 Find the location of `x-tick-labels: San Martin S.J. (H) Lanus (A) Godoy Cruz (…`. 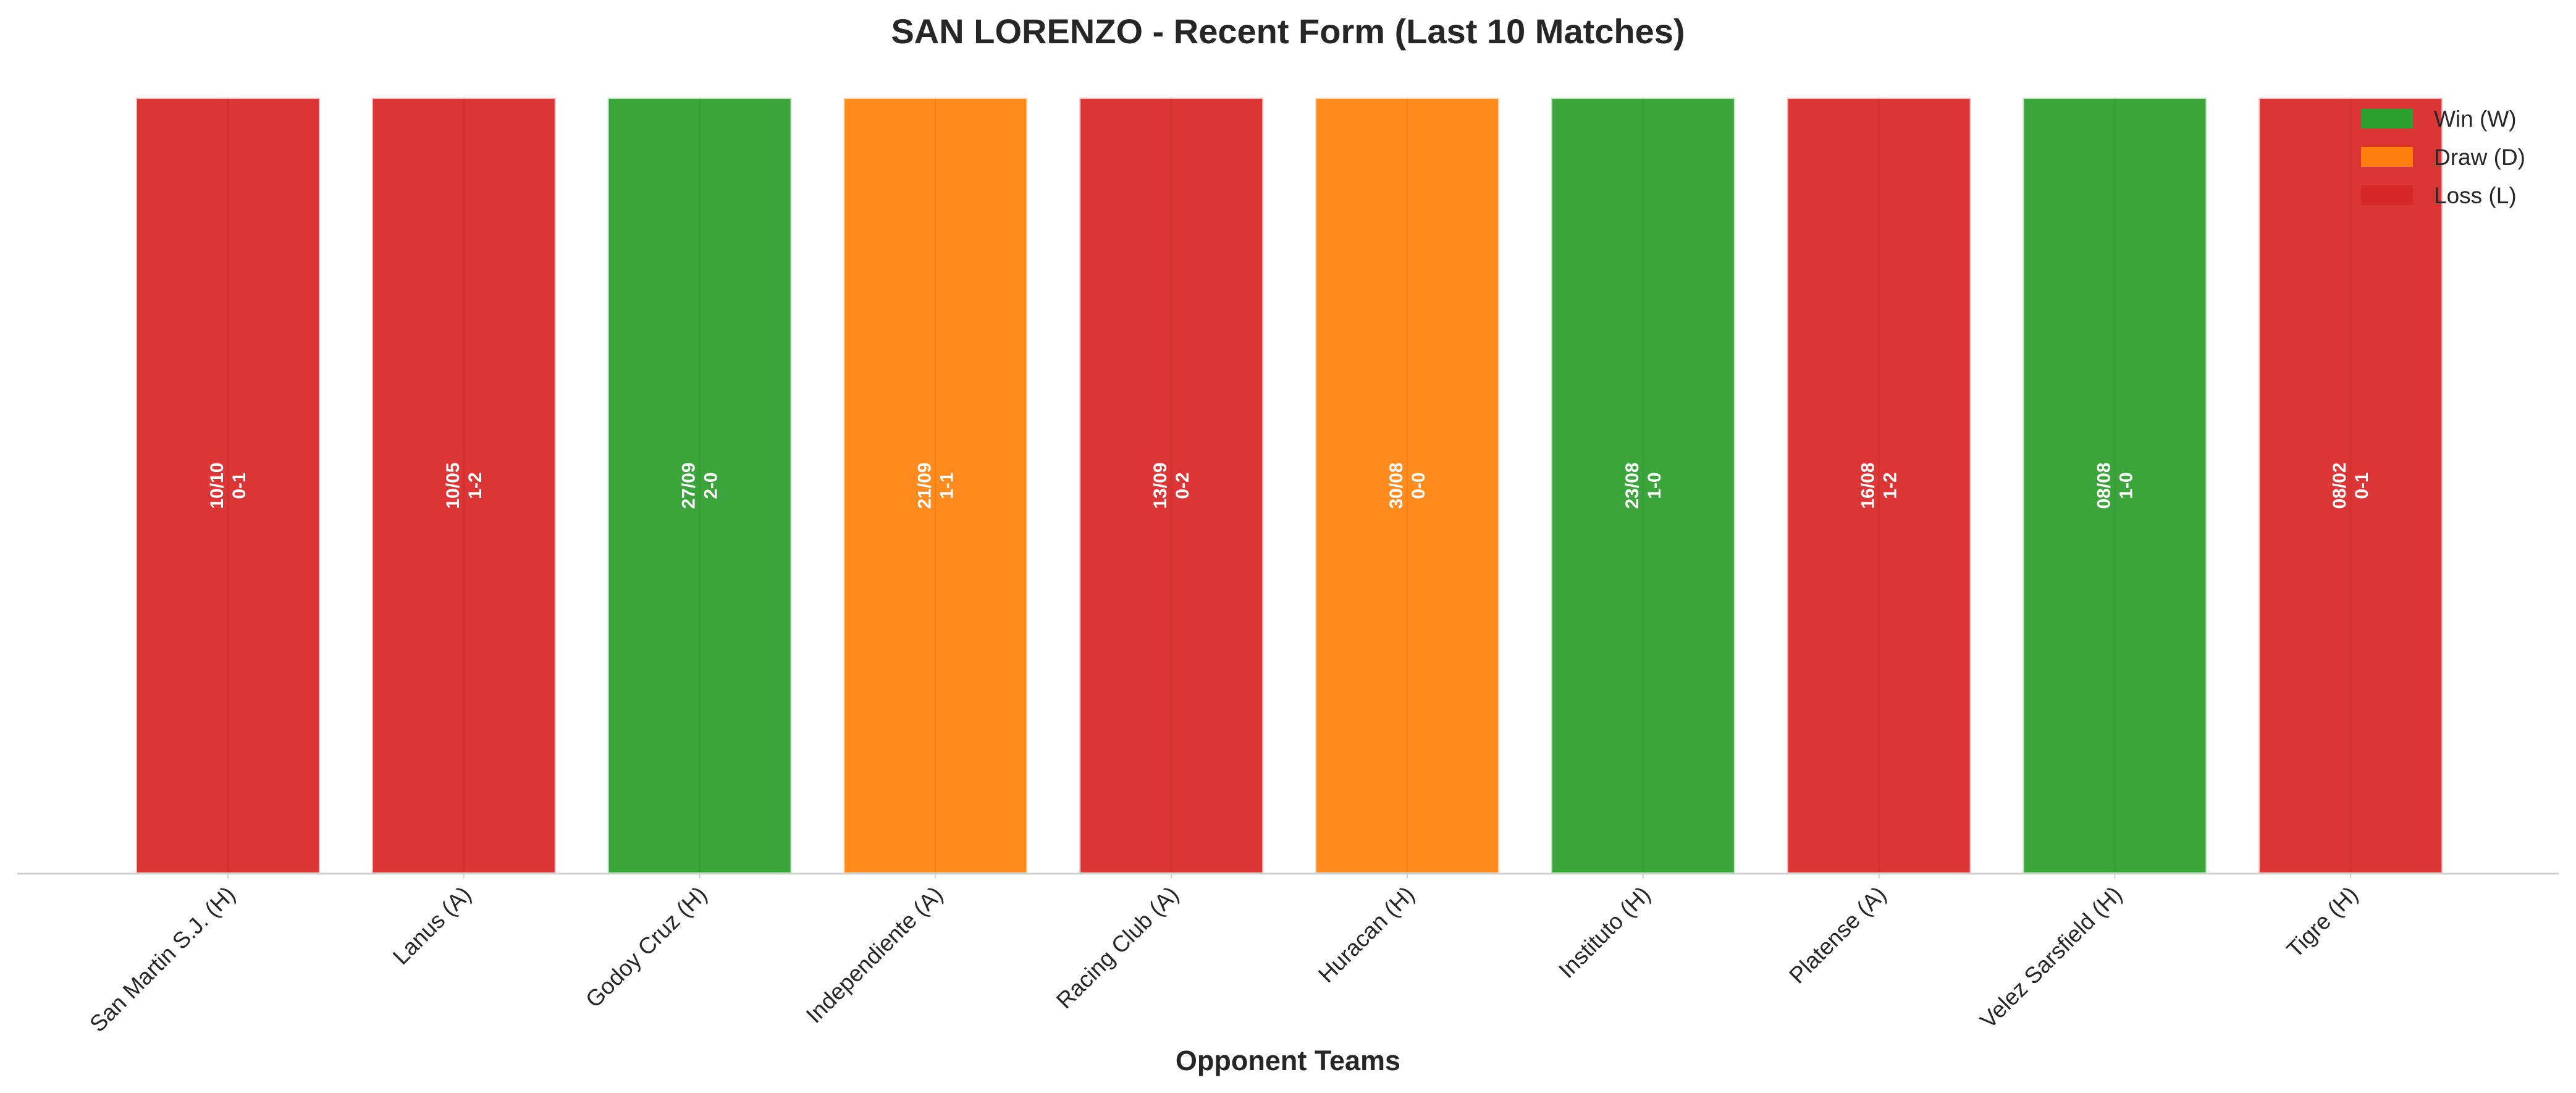

x-tick-labels: San Martin S.J. (H) Lanus (A) Godoy Cruz (… is located at coordinates (1224, 956).